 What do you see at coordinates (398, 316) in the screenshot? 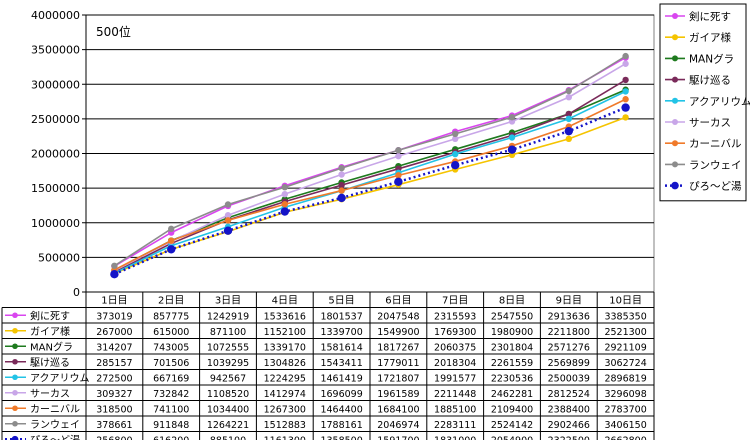
I see `table-cell: 2047548` at bounding box center [398, 316].